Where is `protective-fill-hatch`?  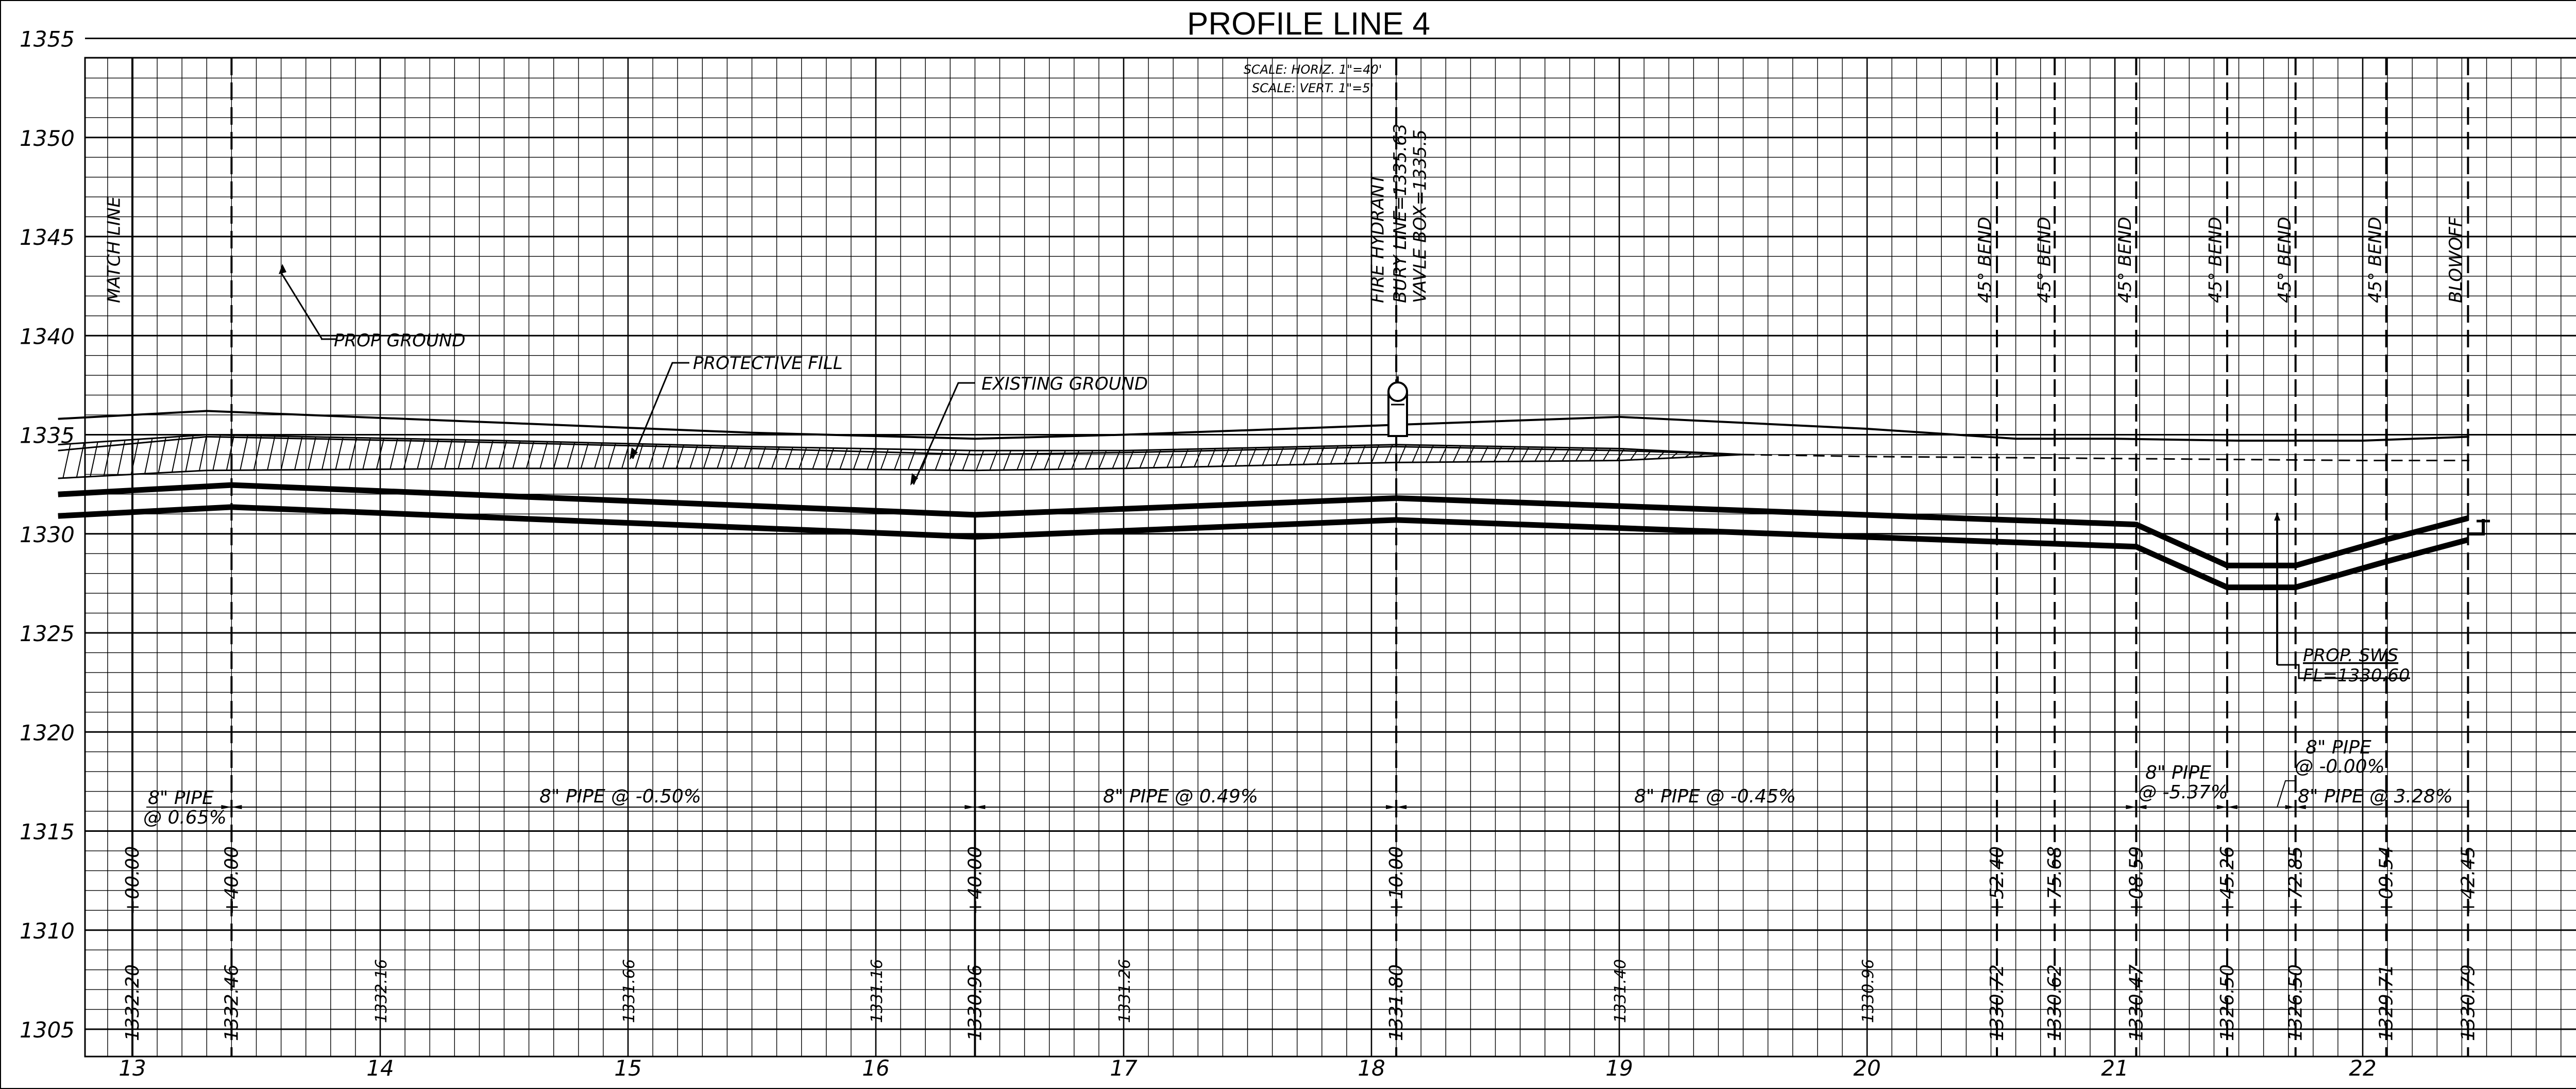
protective-fill-hatch is located at coordinates (898, 456).